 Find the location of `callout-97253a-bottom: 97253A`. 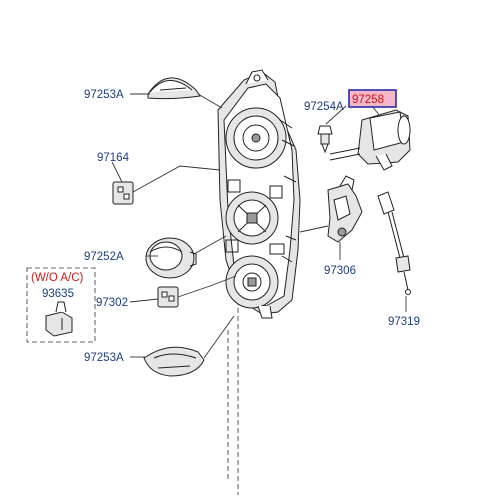

callout-97253a-bottom: 97253A is located at coordinates (104, 358).